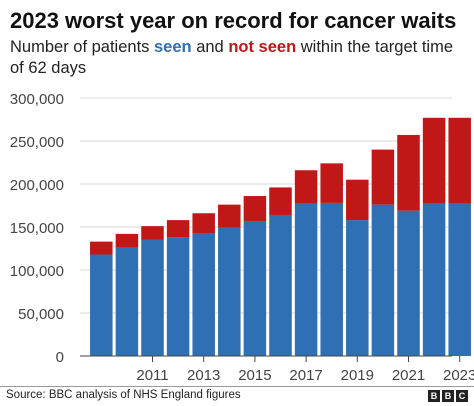 This screenshot has height=406, width=474. Describe the element at coordinates (37, 185) in the screenshot. I see `y-tick-label: 200,000` at that location.